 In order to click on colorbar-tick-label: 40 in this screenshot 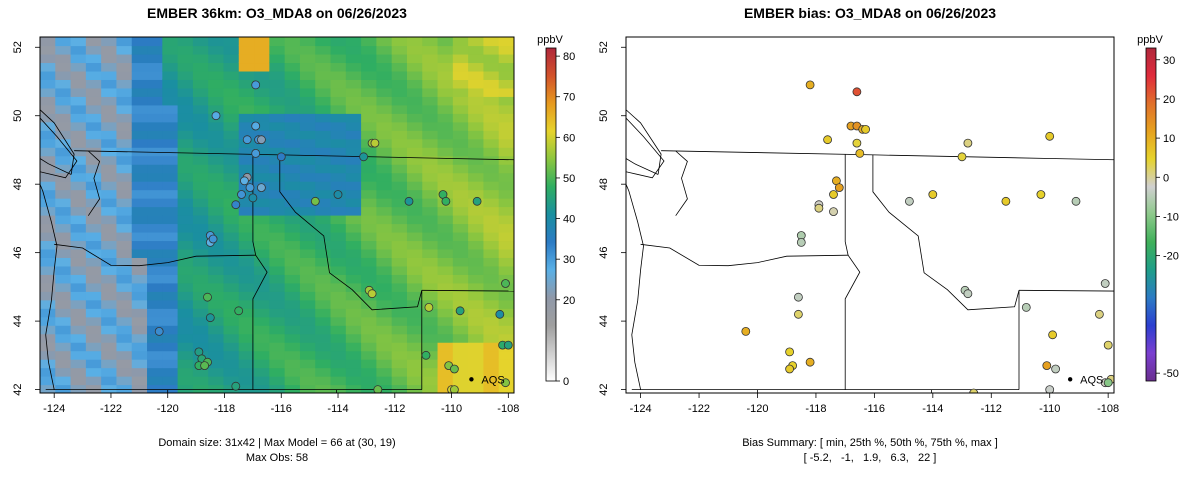, I will do `click(569, 220)`.